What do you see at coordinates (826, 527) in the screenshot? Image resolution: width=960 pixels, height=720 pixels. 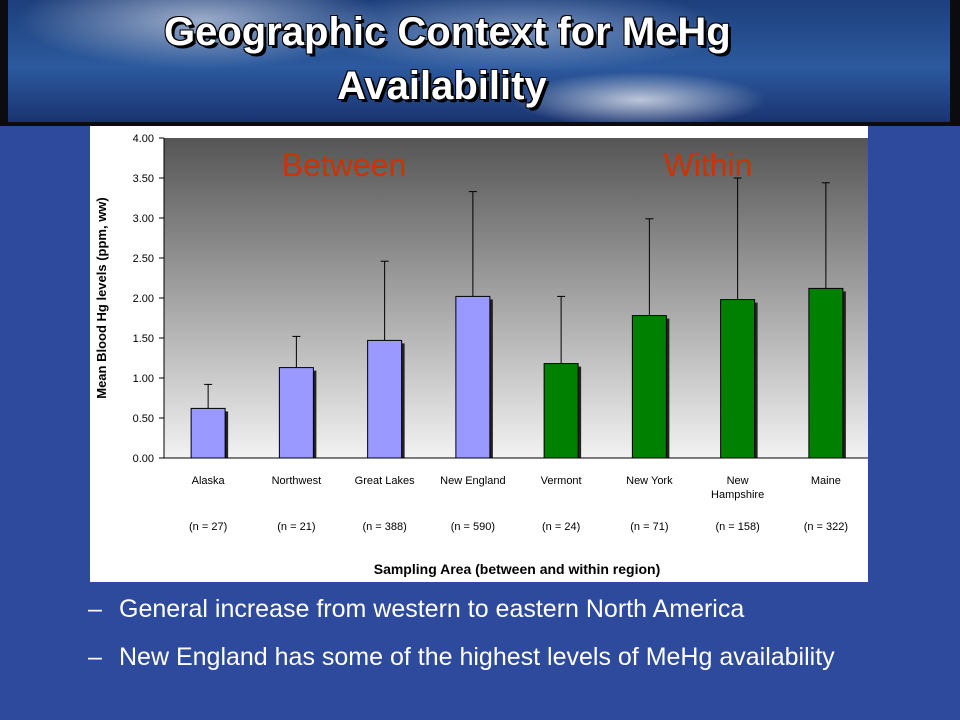 I see `sample-size-label: (n = 322)` at bounding box center [826, 527].